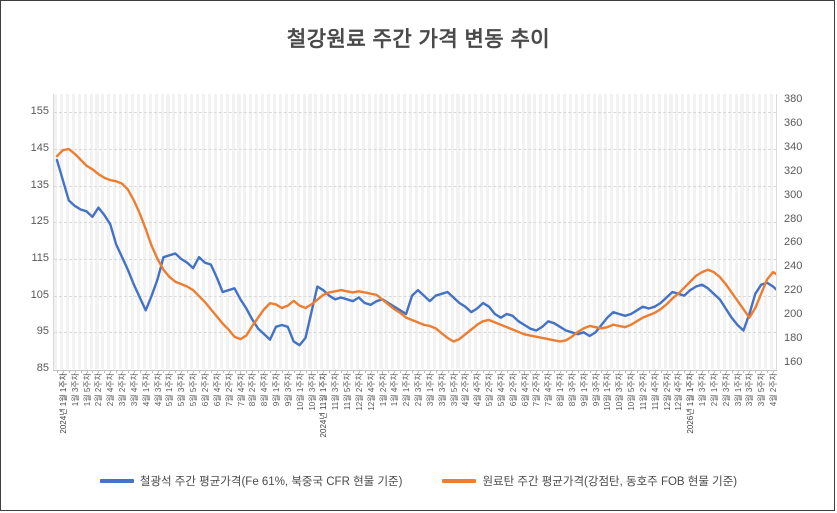 The height and width of the screenshot is (513, 837). What do you see at coordinates (793, 230) in the screenshot?
I see `y-axis-right: 160 180 200 220 240 260 280 300 320 340 360 380` at bounding box center [793, 230].